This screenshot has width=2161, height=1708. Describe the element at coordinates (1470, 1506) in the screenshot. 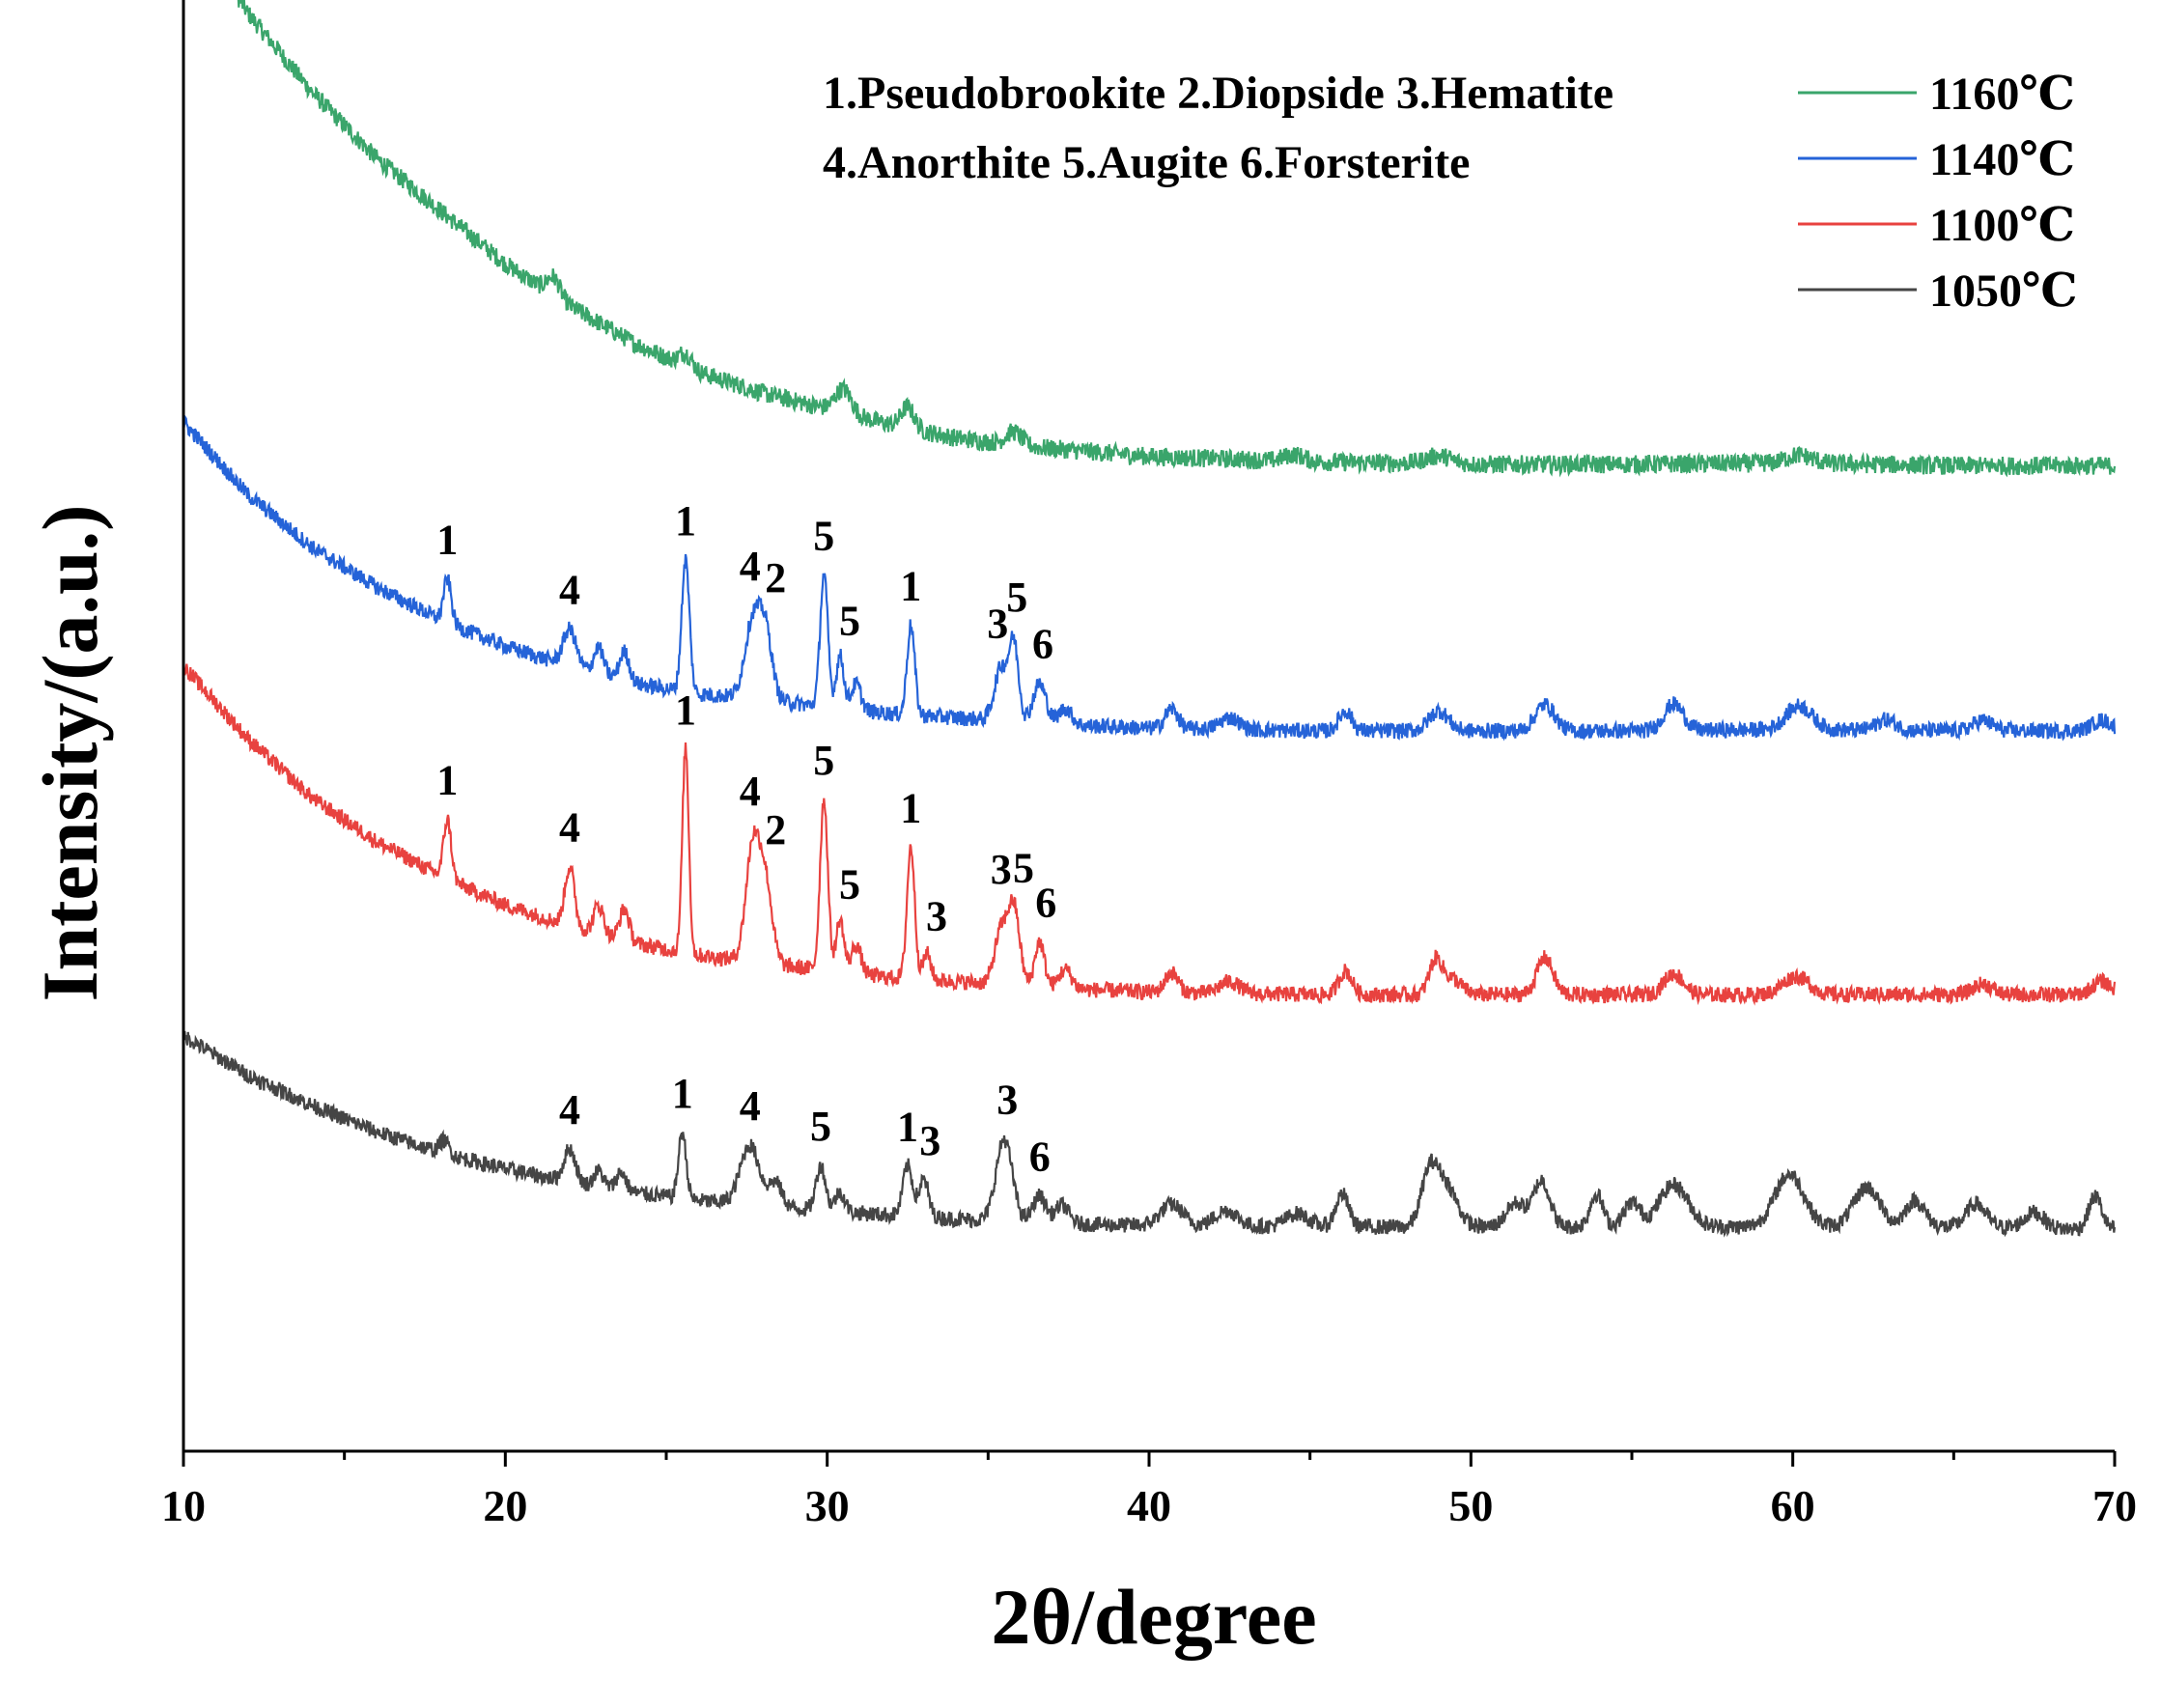

I see `x-tick-label: 50` at that location.